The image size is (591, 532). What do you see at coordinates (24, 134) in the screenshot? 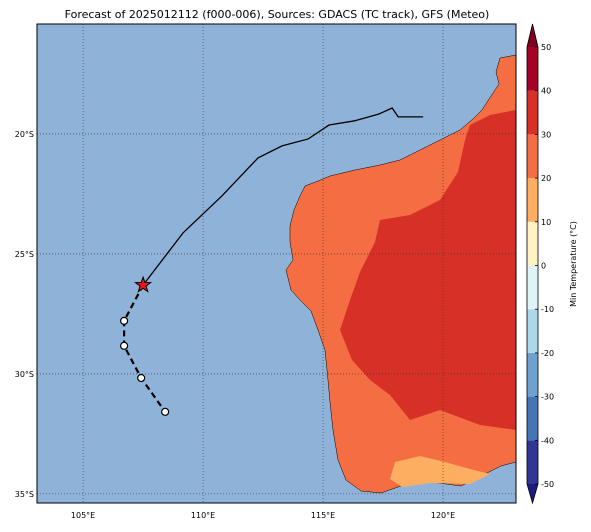
I see `lat-tick-label: 20°S` at bounding box center [24, 134].